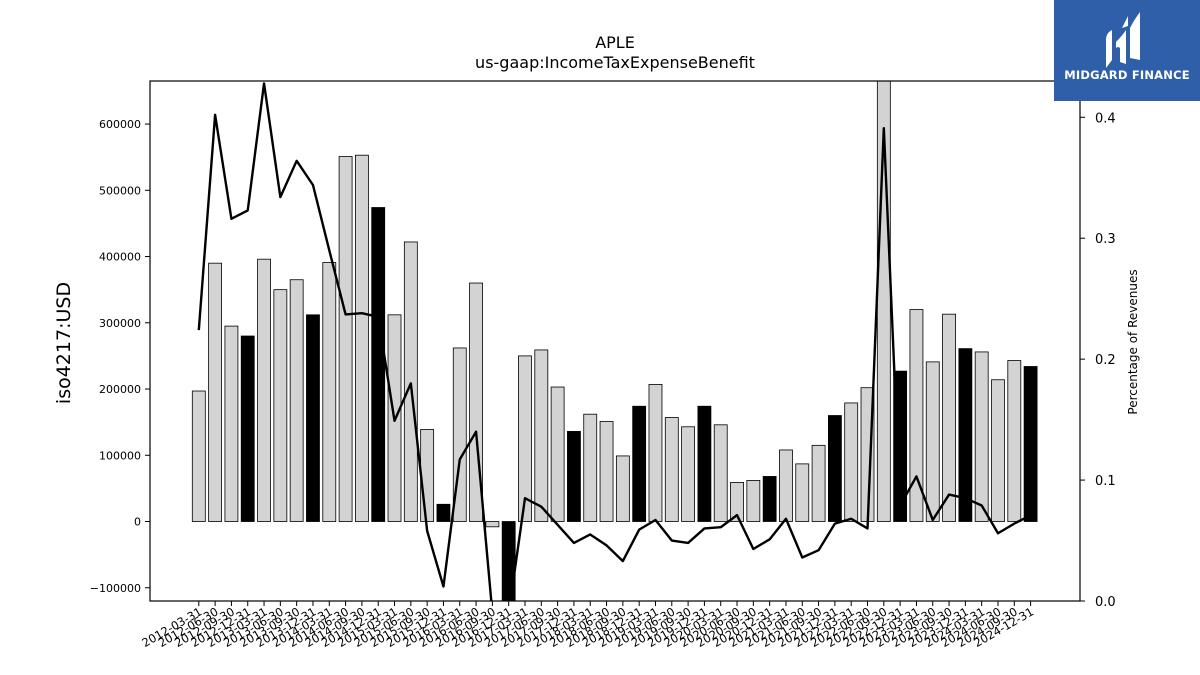  What do you see at coordinates (615, 42) in the screenshot?
I see `chart-title: APLE` at bounding box center [615, 42].